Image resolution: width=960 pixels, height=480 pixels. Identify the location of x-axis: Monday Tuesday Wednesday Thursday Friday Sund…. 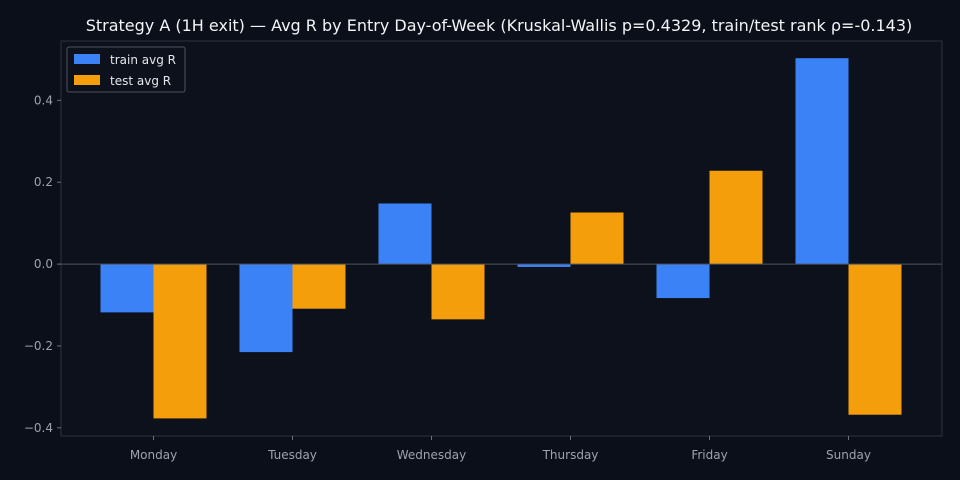
(500, 449).